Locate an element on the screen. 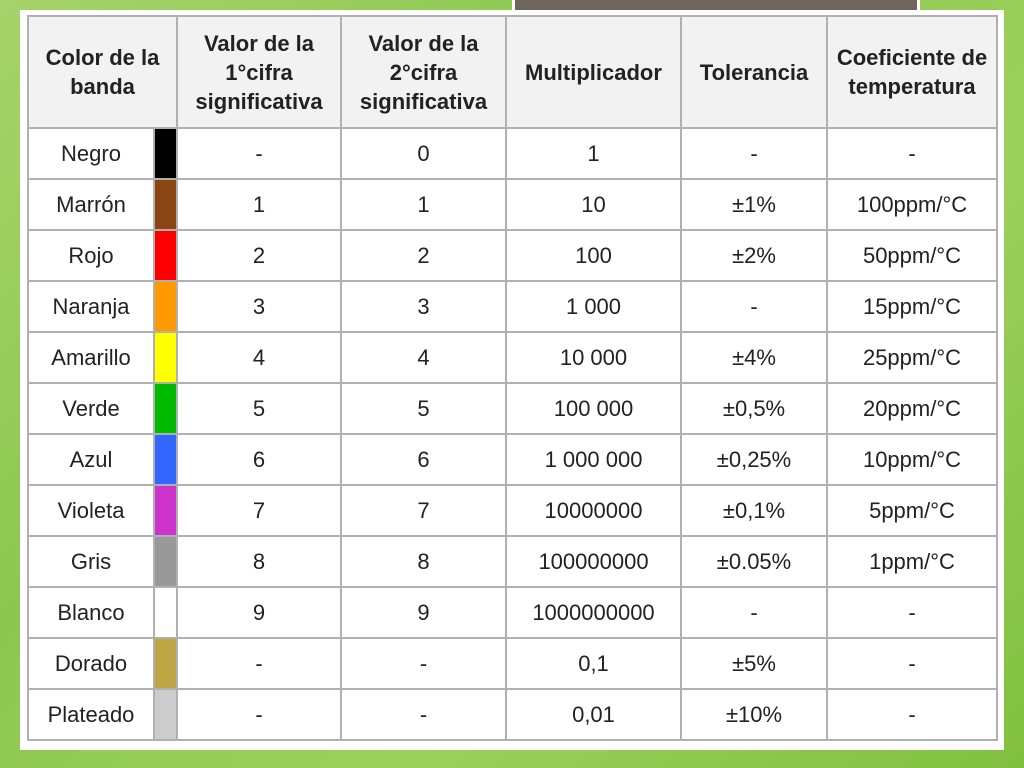  tolerance-value: ±5% is located at coordinates (754, 663).